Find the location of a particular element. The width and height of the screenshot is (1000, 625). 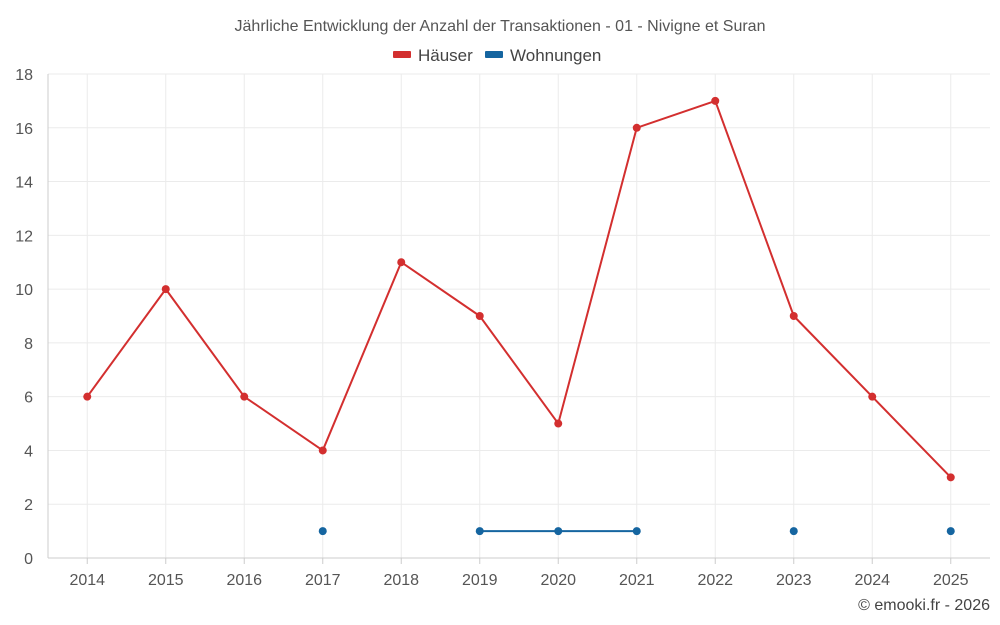

legend-item-wohnungen: Wohnungen is located at coordinates (543, 55).